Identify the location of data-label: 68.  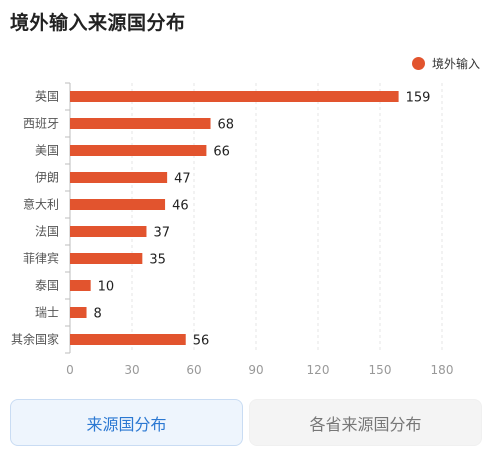
(226, 125).